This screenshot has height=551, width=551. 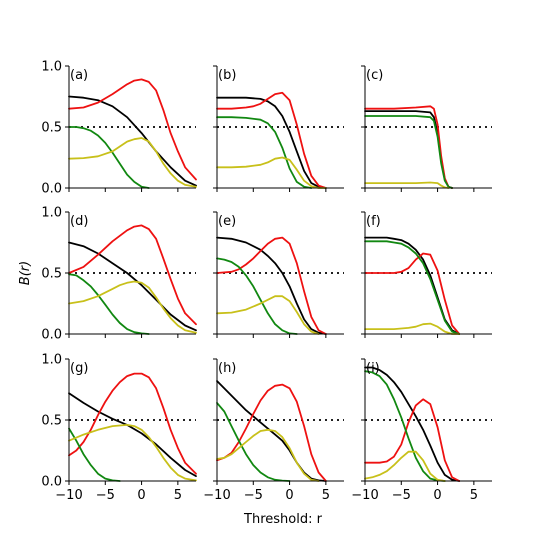 I want to click on panel-e: (e), so click(x=278, y=274).